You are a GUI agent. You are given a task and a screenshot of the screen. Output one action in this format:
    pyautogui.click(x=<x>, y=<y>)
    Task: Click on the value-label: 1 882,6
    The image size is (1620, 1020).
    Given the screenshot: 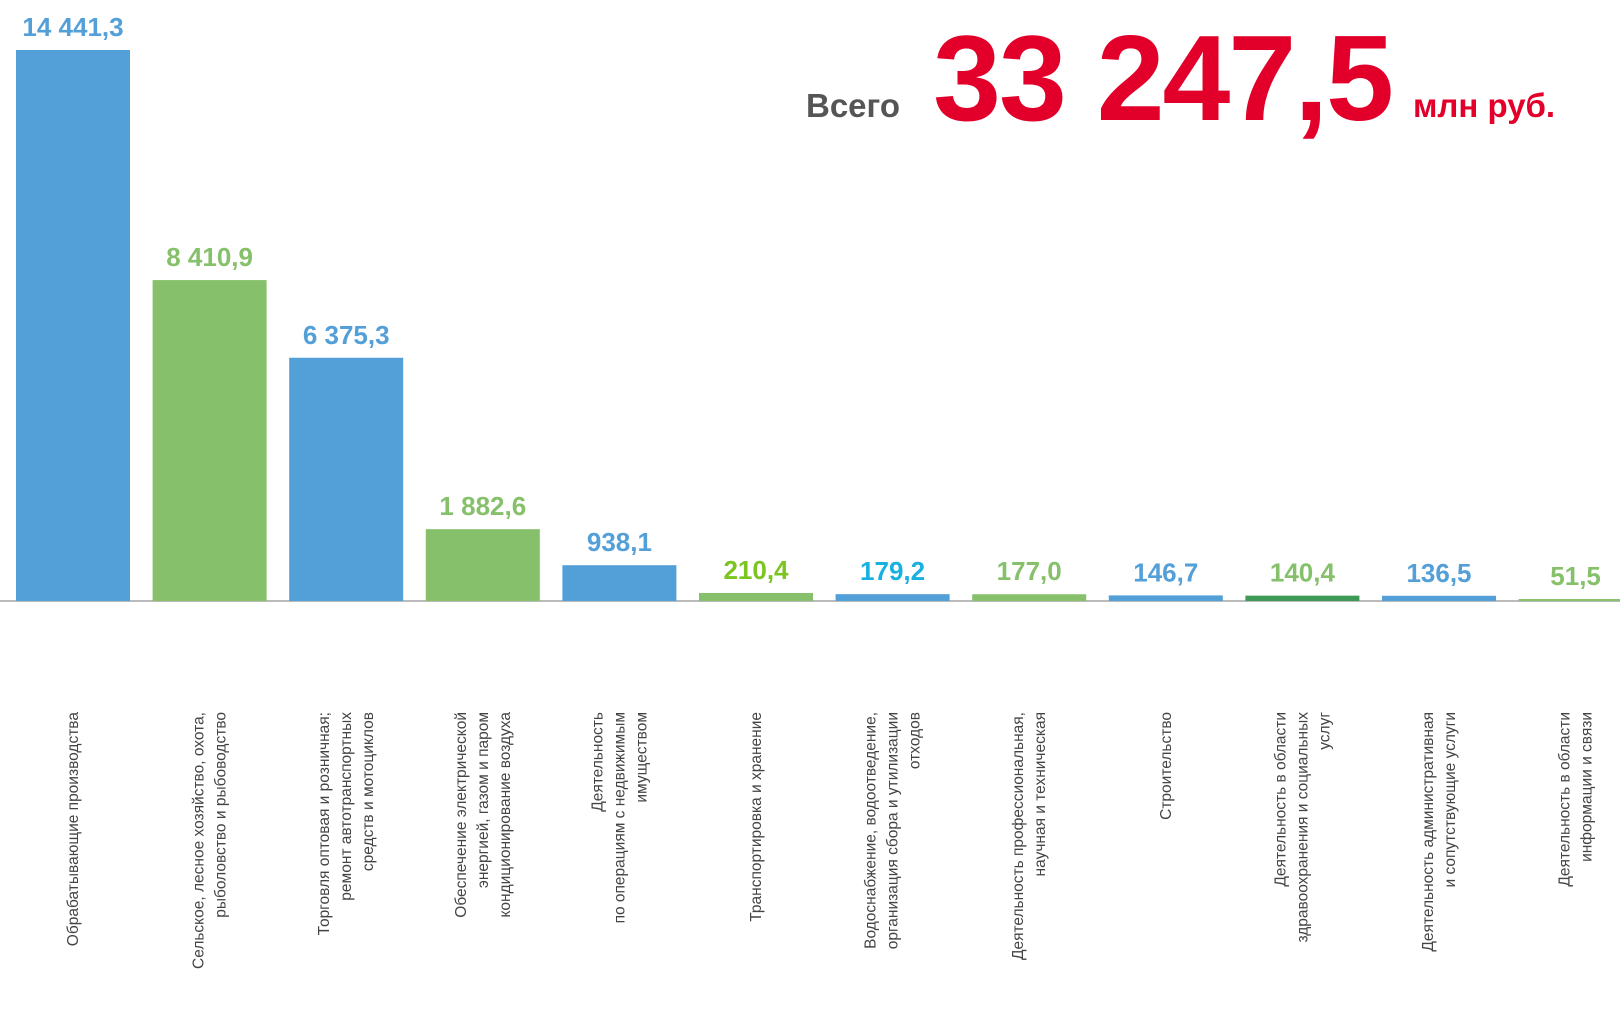 What is the action you would take?
    pyautogui.click(x=482, y=506)
    